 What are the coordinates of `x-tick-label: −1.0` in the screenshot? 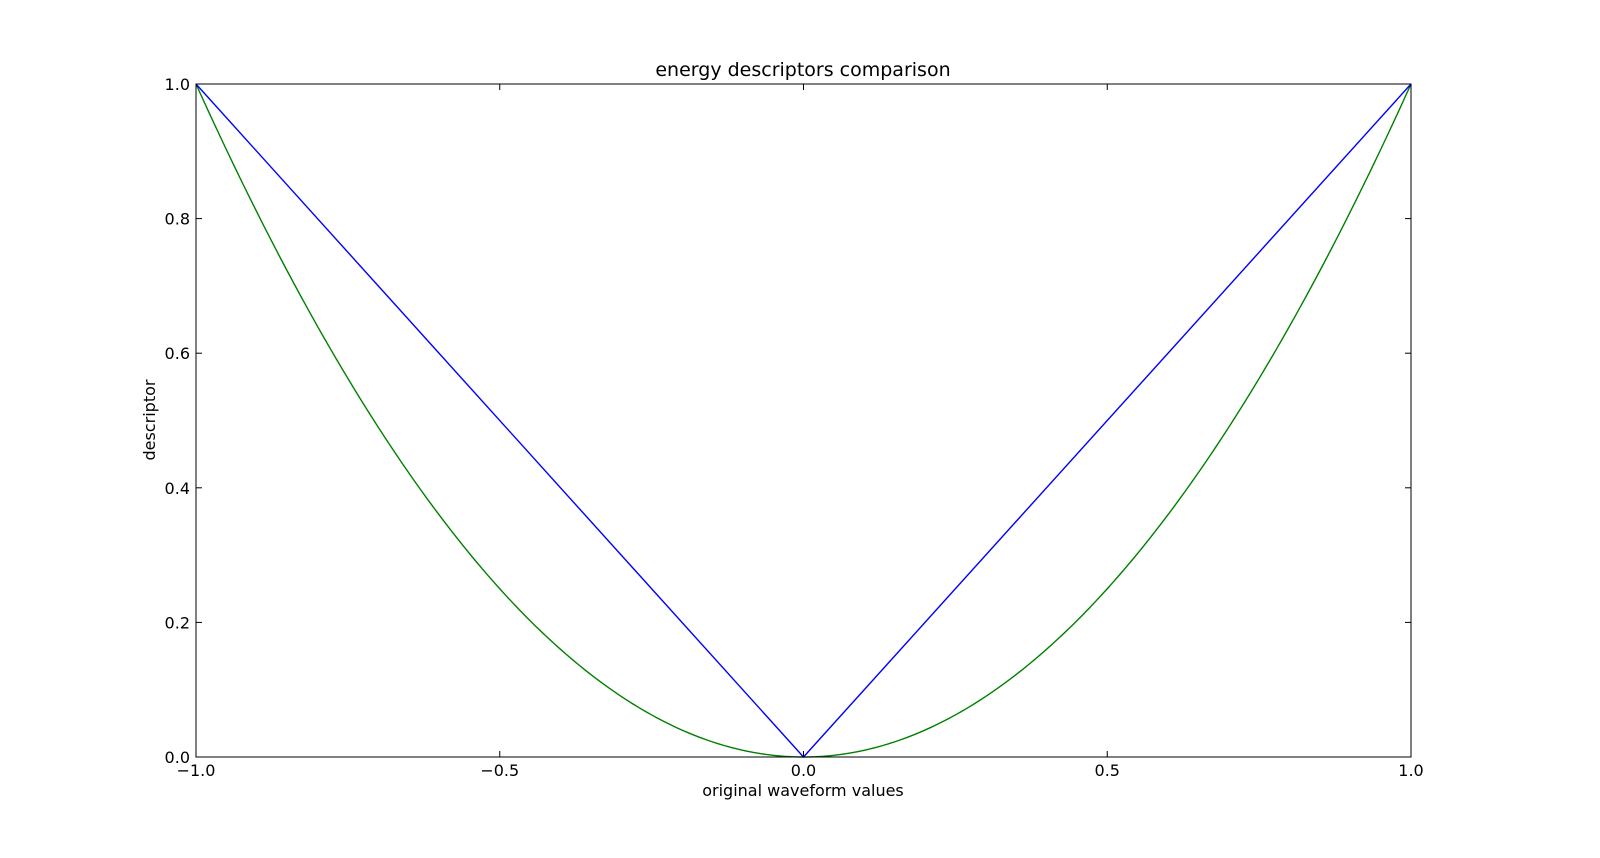 It's located at (196, 770).